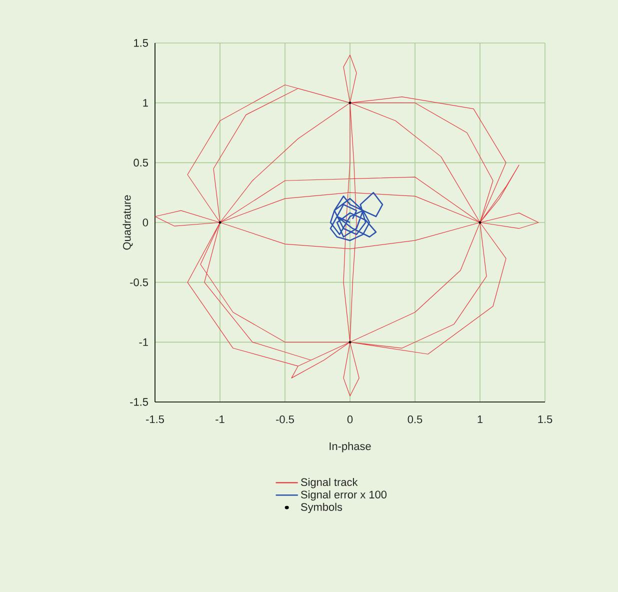 The image size is (618, 592). What do you see at coordinates (285, 419) in the screenshot?
I see `x-tick-label: -0.5` at bounding box center [285, 419].